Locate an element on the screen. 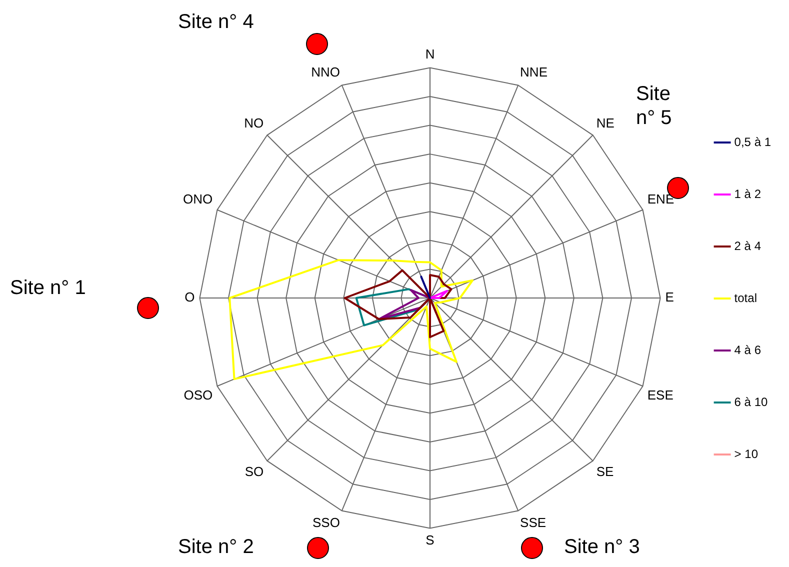  spoke-label: NE is located at coordinates (605, 122).